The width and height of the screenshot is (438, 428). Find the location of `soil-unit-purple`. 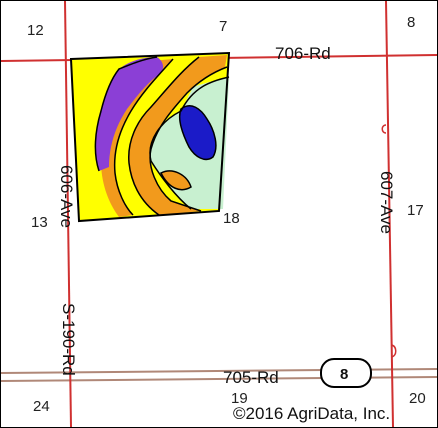

soil-unit-purple is located at coordinates (129, 114).